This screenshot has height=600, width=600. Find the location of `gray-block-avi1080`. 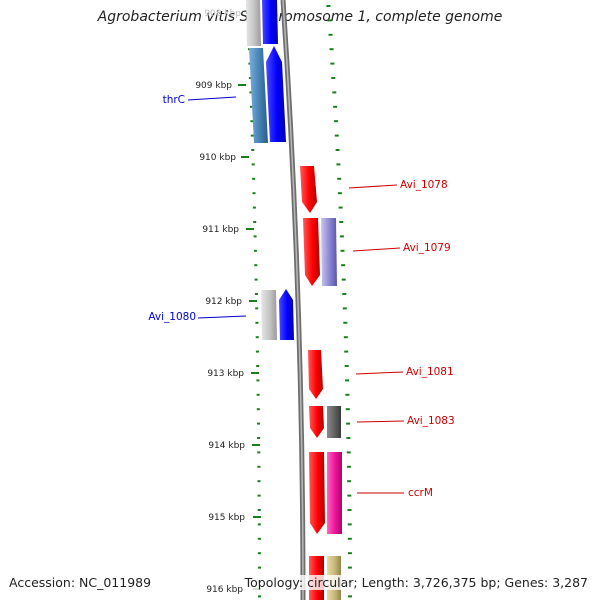

gray-block-avi1080 is located at coordinates (269, 315).